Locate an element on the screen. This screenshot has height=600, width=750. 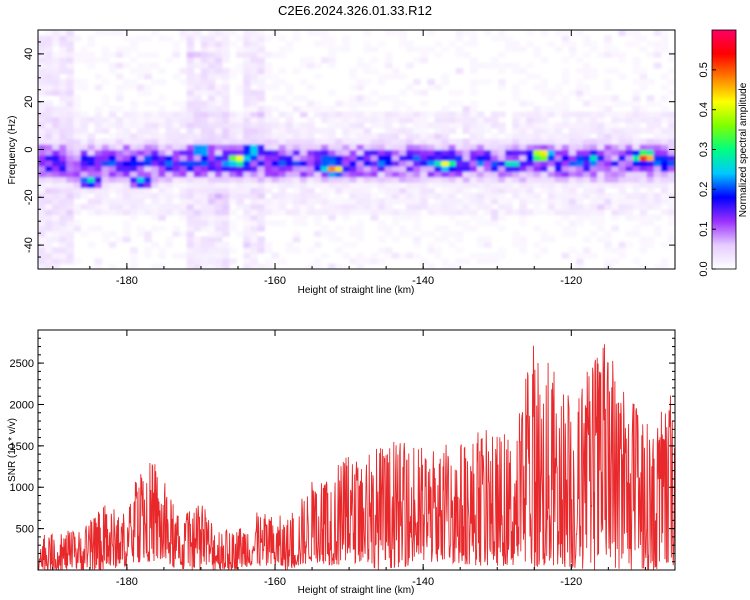
spectrogram-x-axis-title: Height of straight line (km) is located at coordinates (356, 290).